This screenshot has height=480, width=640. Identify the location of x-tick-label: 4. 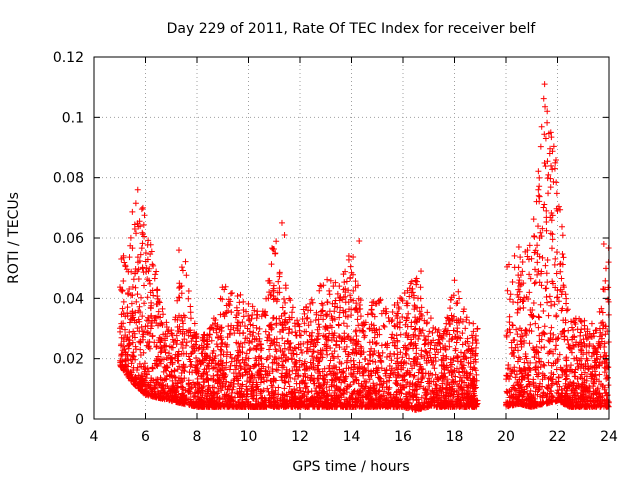
(94, 437).